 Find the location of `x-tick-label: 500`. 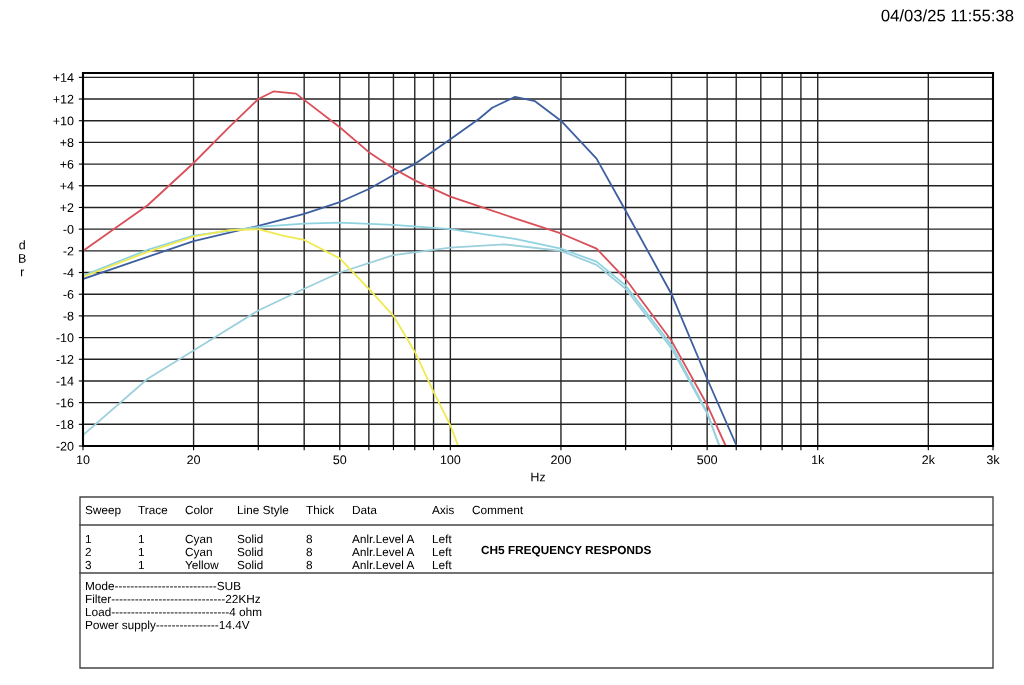

x-tick-label: 500 is located at coordinates (707, 460).